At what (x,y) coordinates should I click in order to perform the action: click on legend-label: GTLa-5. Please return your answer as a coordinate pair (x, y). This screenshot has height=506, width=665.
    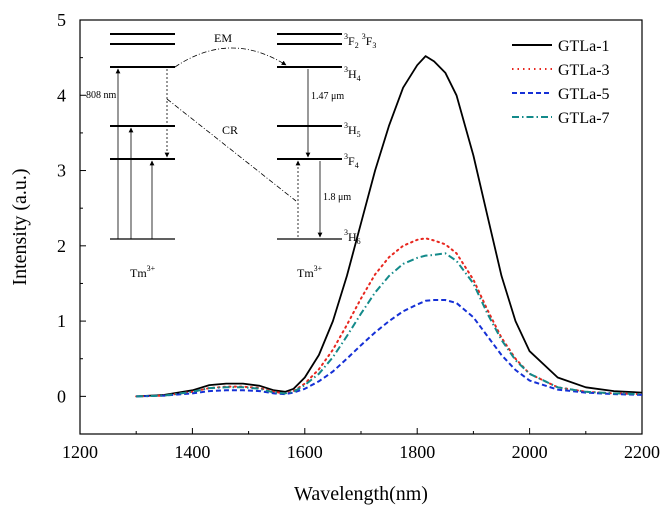
    Looking at the image, I should click on (584, 94).